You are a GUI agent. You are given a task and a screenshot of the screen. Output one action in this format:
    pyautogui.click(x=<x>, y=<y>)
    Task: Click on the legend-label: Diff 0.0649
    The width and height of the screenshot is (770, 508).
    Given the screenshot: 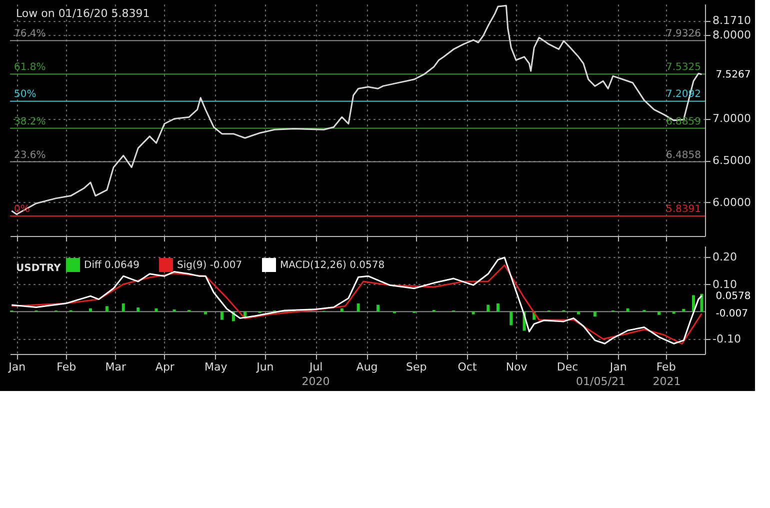 What is the action you would take?
    pyautogui.click(x=112, y=265)
    